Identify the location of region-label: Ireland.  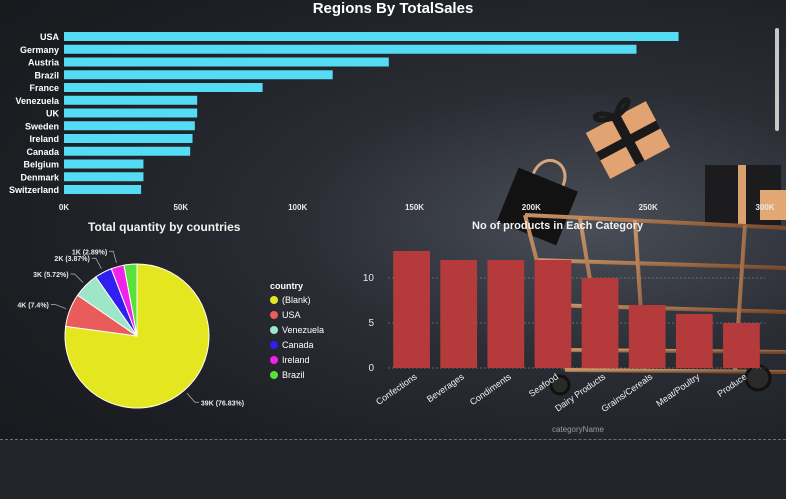
(44, 139).